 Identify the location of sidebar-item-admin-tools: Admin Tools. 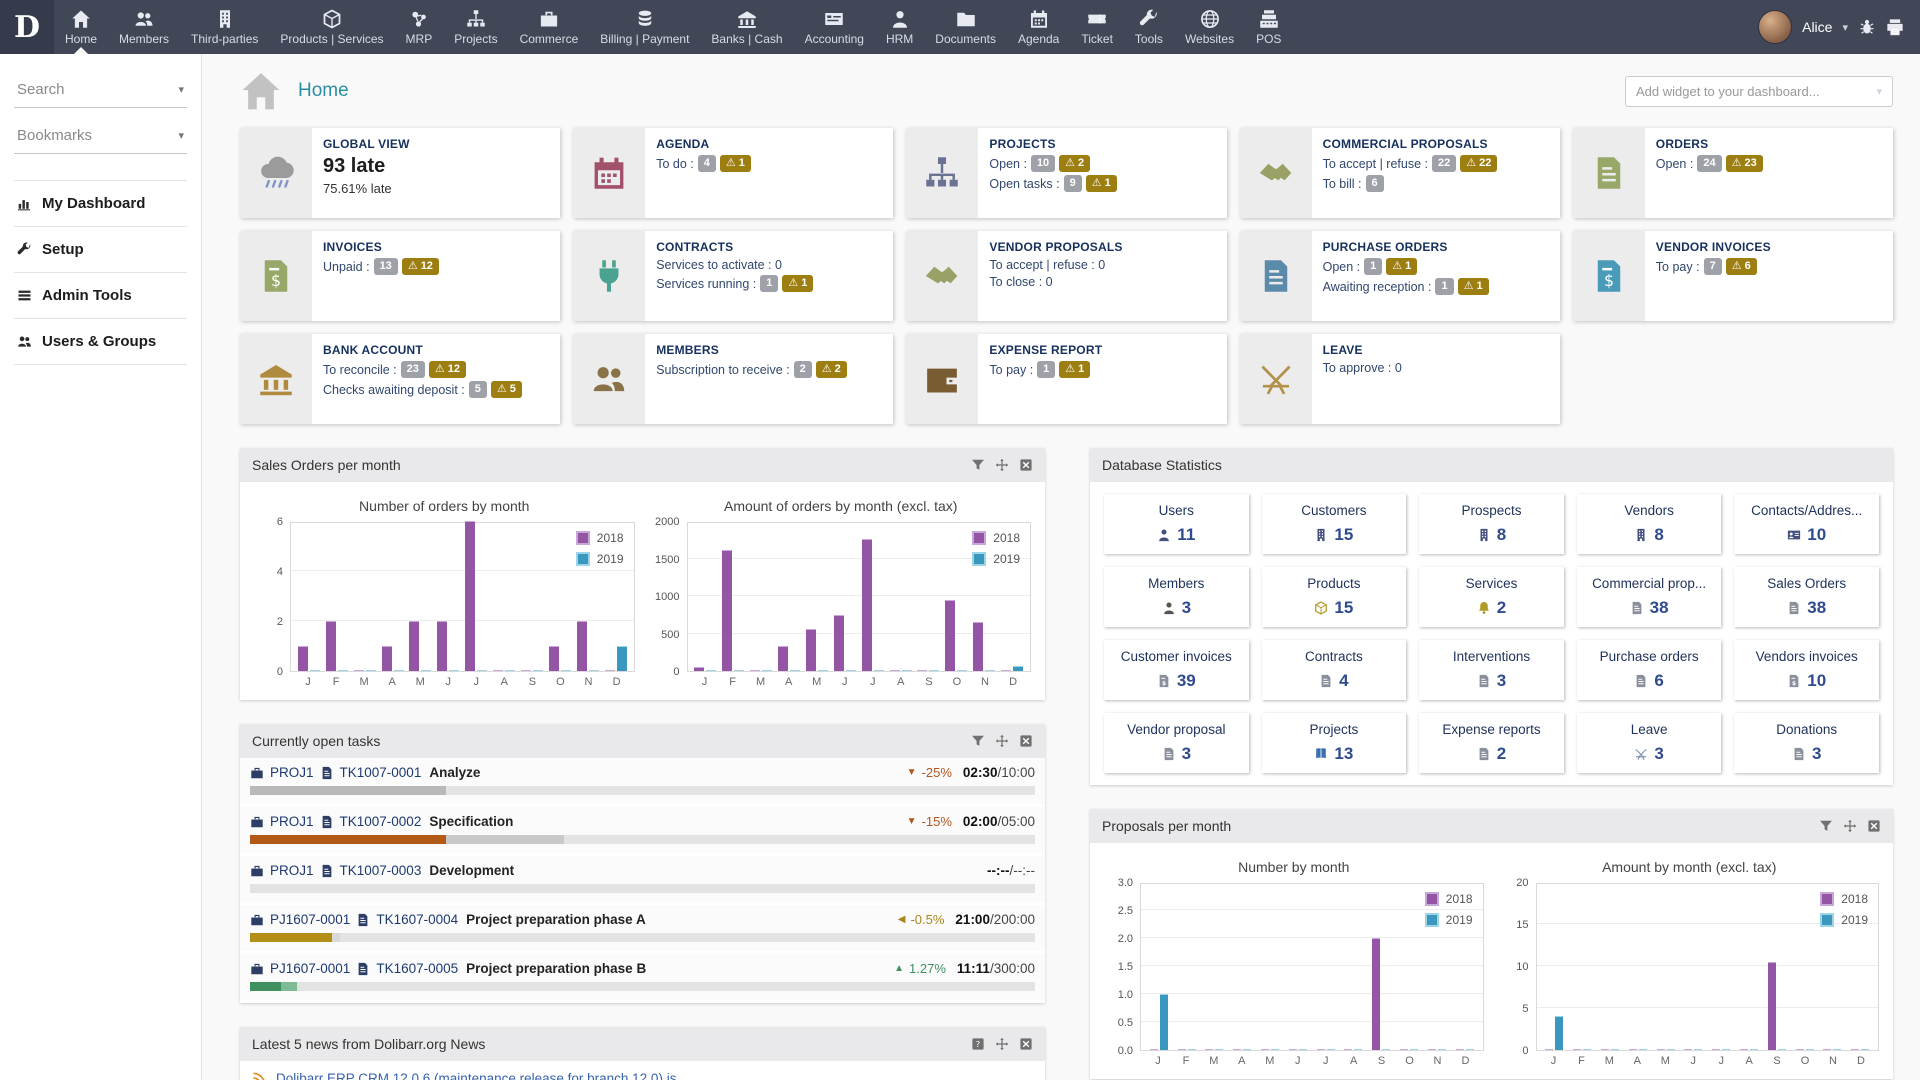
(100, 296).